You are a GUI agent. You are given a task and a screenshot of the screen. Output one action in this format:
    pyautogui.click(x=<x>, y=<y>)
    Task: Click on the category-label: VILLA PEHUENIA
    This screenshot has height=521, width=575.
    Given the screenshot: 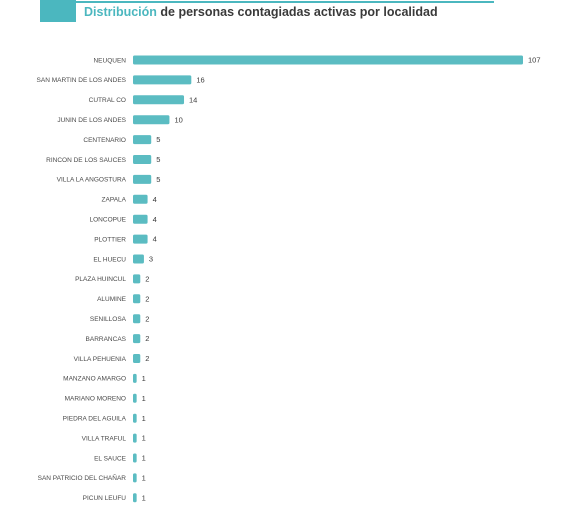 What is the action you would take?
    pyautogui.click(x=100, y=359)
    